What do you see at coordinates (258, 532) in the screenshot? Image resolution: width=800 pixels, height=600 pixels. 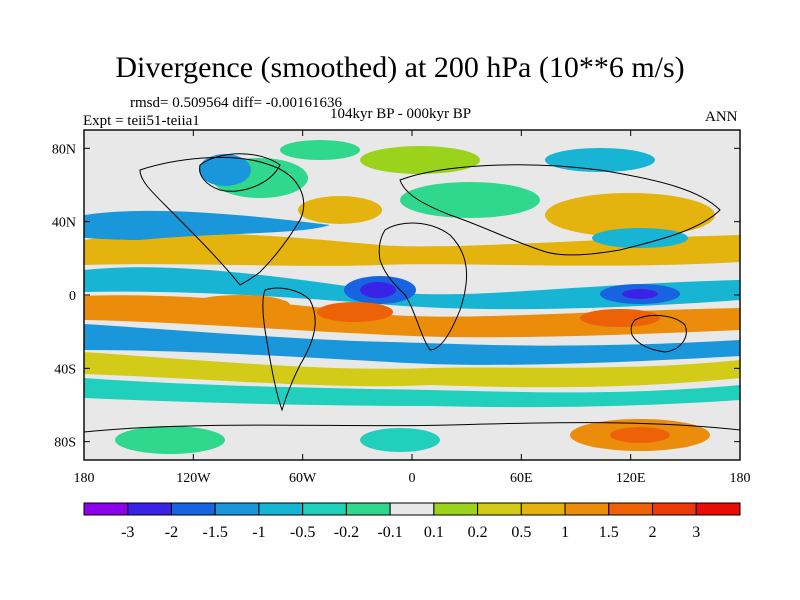 I see `colorbar-label: -1` at bounding box center [258, 532].